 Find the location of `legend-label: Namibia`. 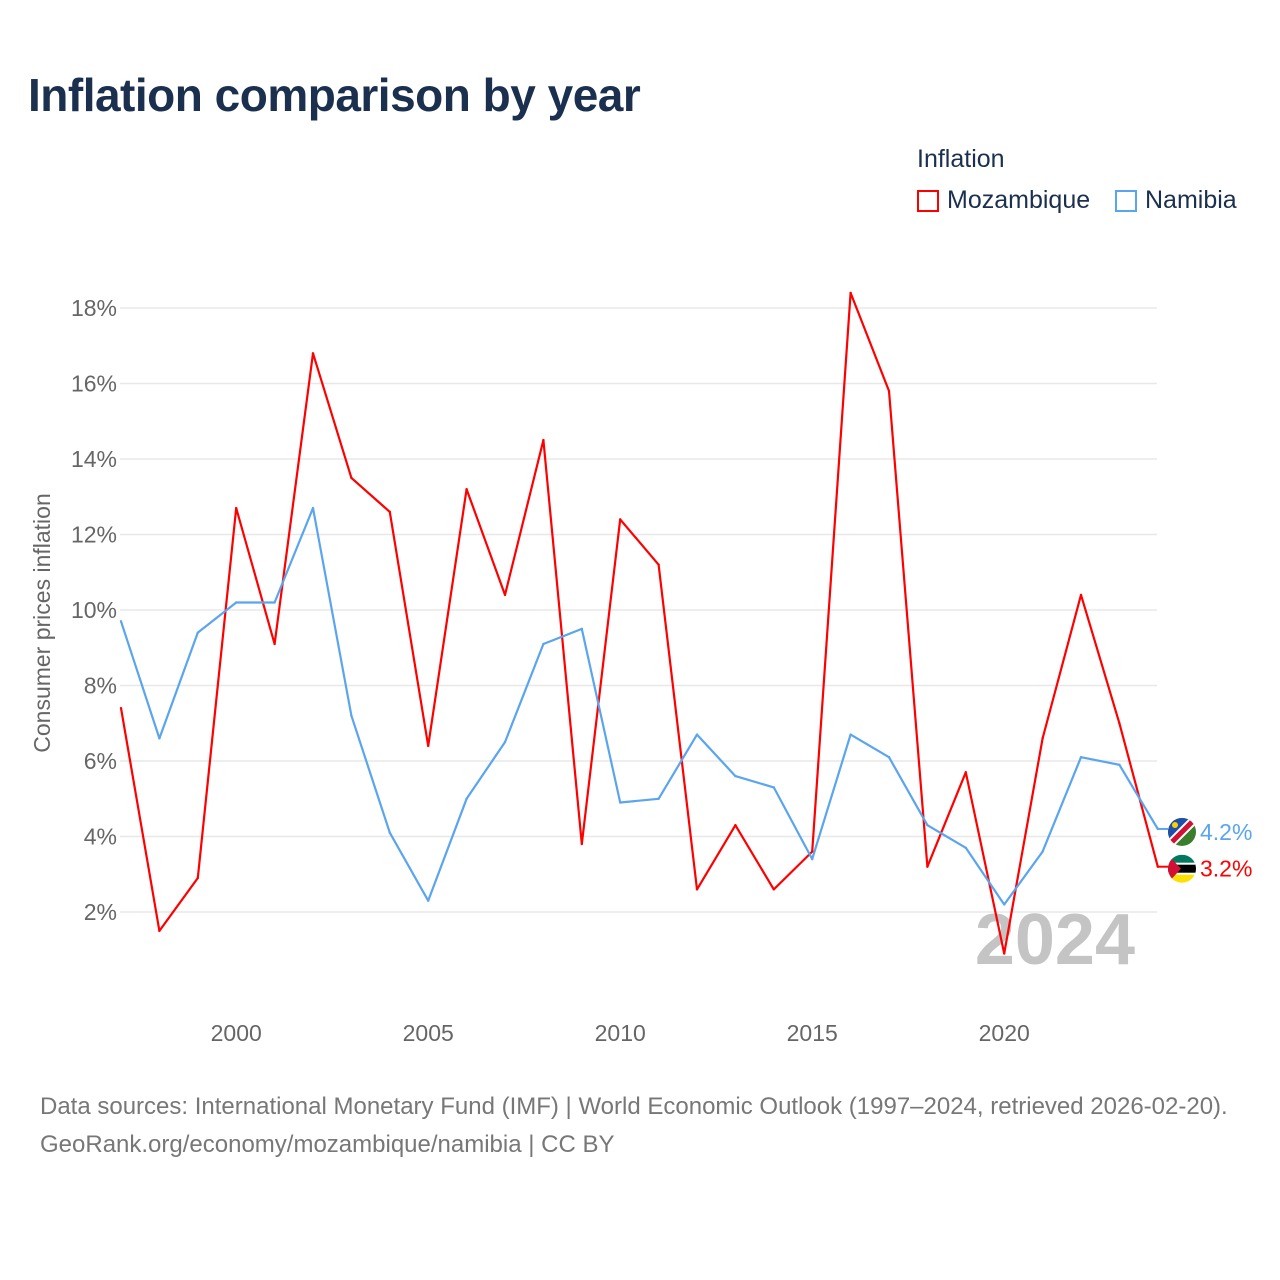

legend-label: Namibia is located at coordinates (1191, 200).